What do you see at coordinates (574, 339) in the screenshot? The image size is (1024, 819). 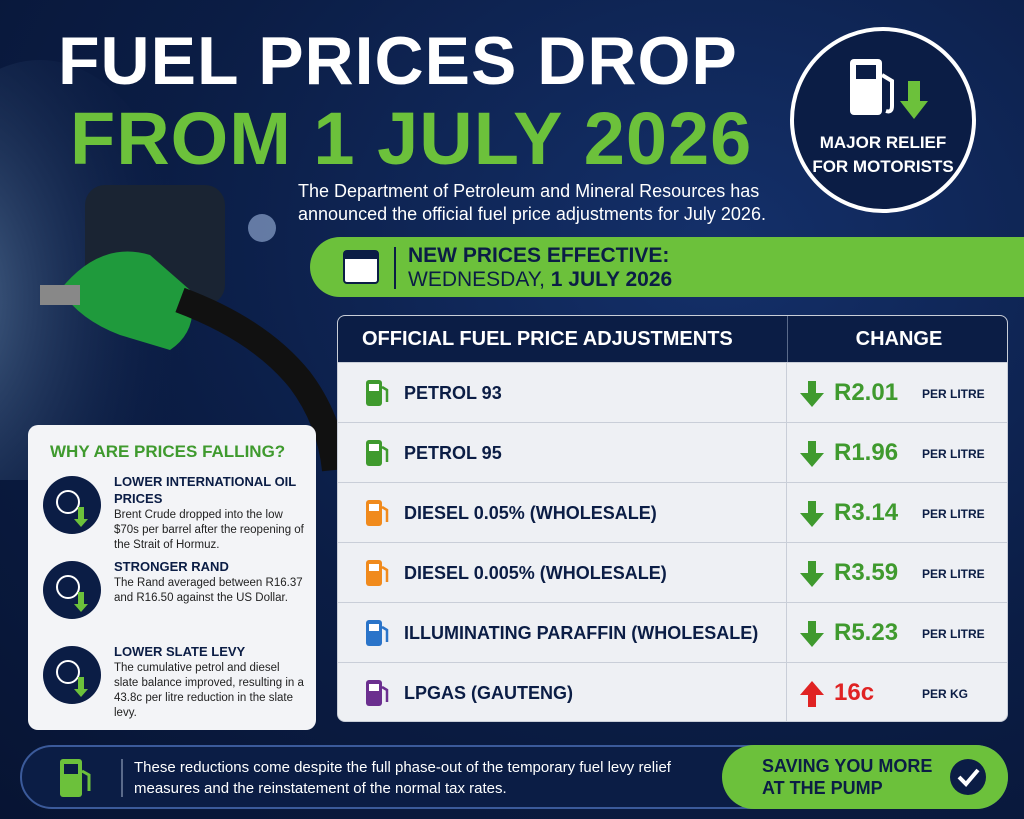 I see `table-header: OFFICIAL FUEL PRICE ADJUSTMENTS` at bounding box center [574, 339].